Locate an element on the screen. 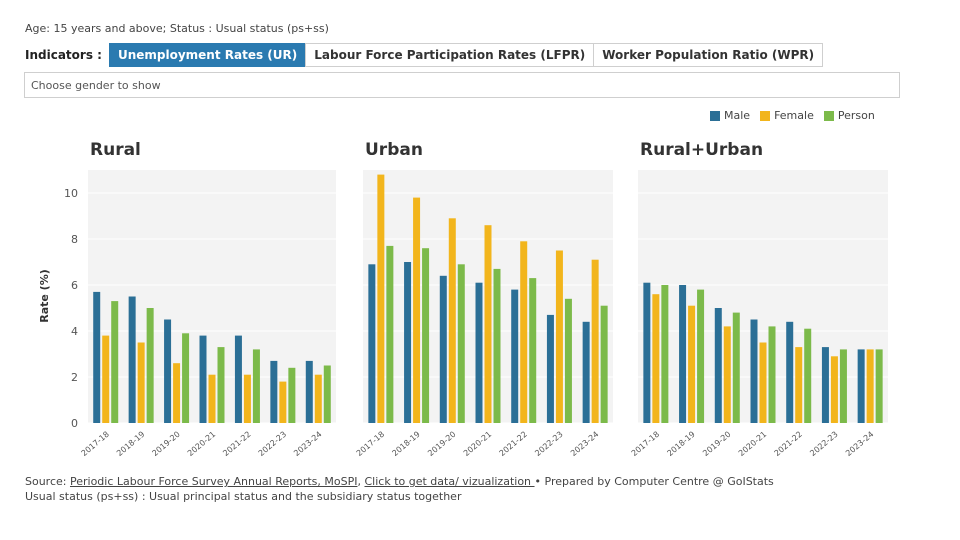  data-link: Click to get data/ vizualization is located at coordinates (449, 481).